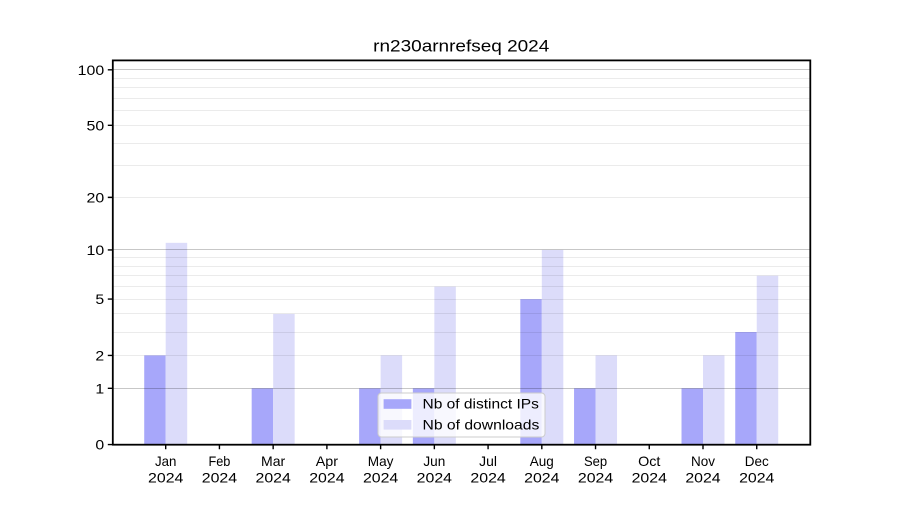 This screenshot has width=900, height=505. What do you see at coordinates (165, 461) in the screenshot?
I see `svg-text: Jan` at bounding box center [165, 461].